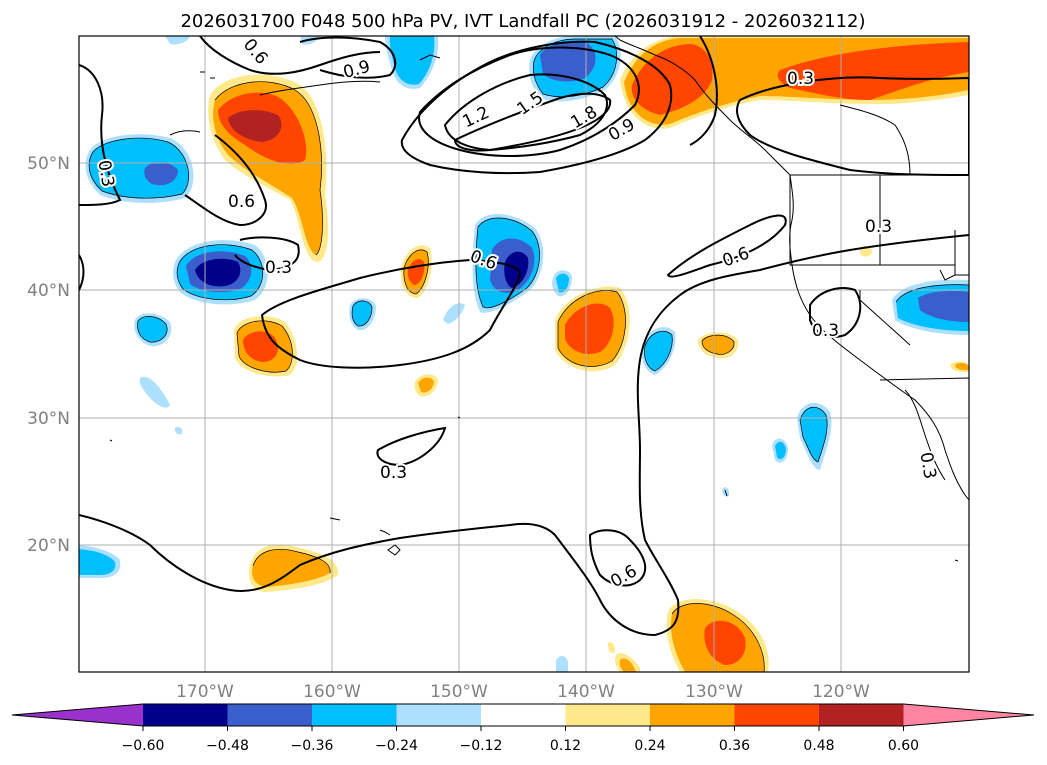 This screenshot has width=1047, height=765. I want to click on latitude-labels: 50°N 40°N 30°N 20°N, so click(48, 355).